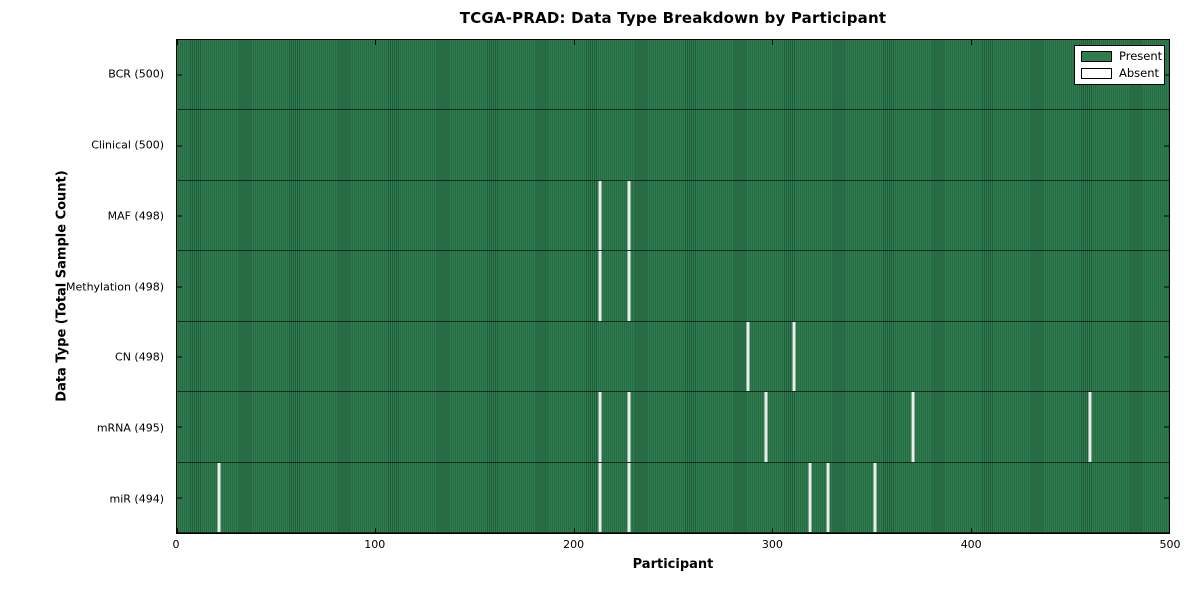  Describe the element at coordinates (139, 357) in the screenshot. I see `y-tick-label-CN: CN (498)` at that location.